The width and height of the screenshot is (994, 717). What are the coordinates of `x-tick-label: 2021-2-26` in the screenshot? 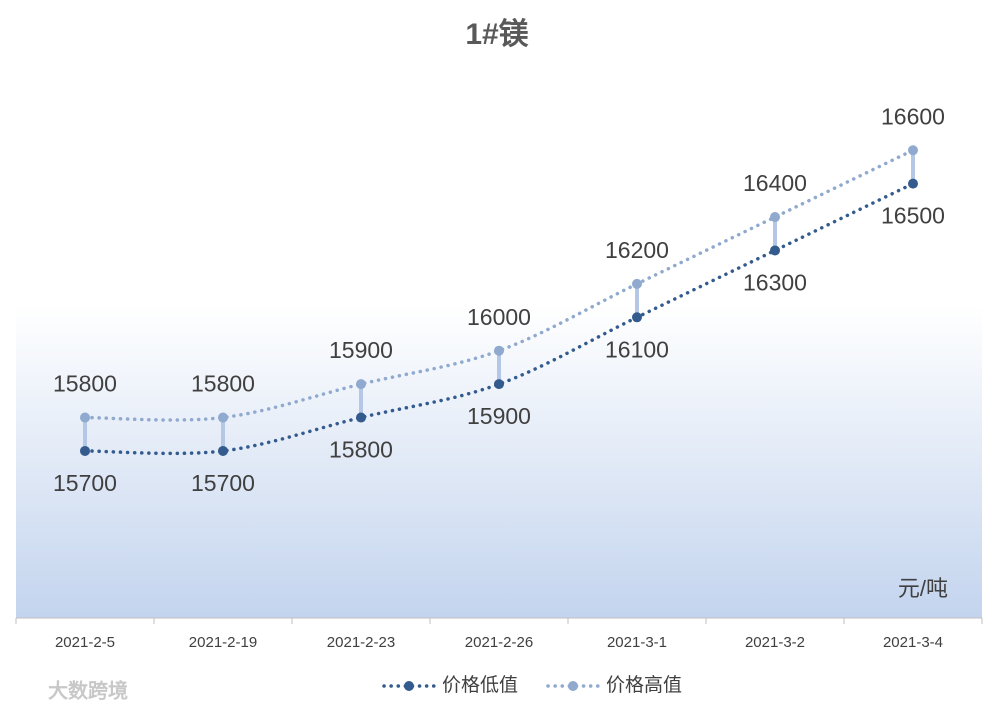 It's located at (499, 642).